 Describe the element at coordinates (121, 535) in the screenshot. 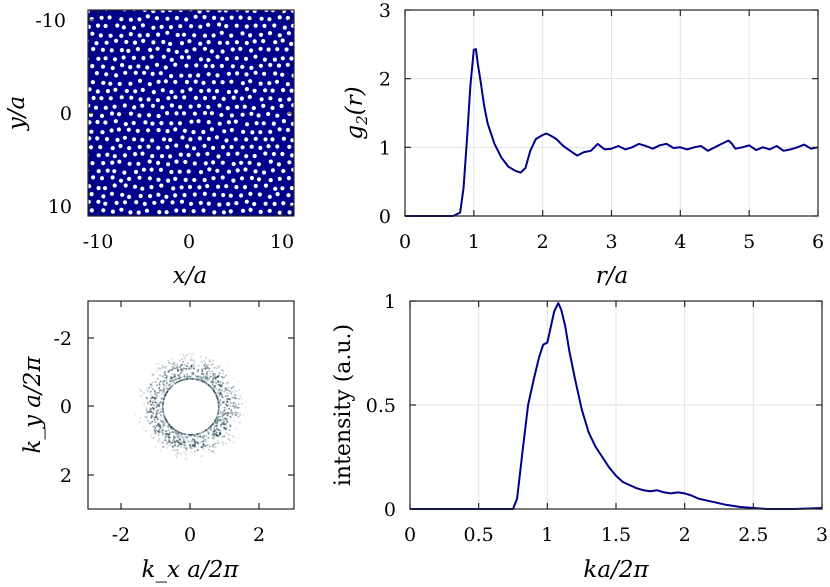

I see `reciprocal-xtick: -2` at that location.